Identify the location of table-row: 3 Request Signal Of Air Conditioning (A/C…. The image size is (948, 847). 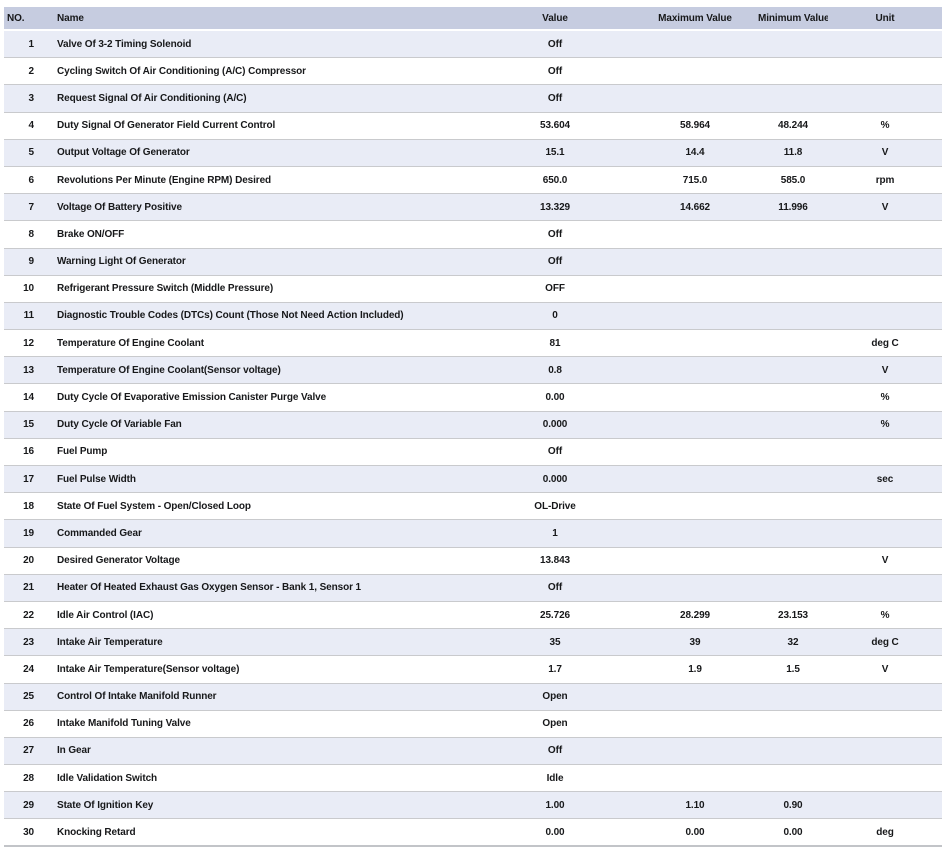
(473, 99).